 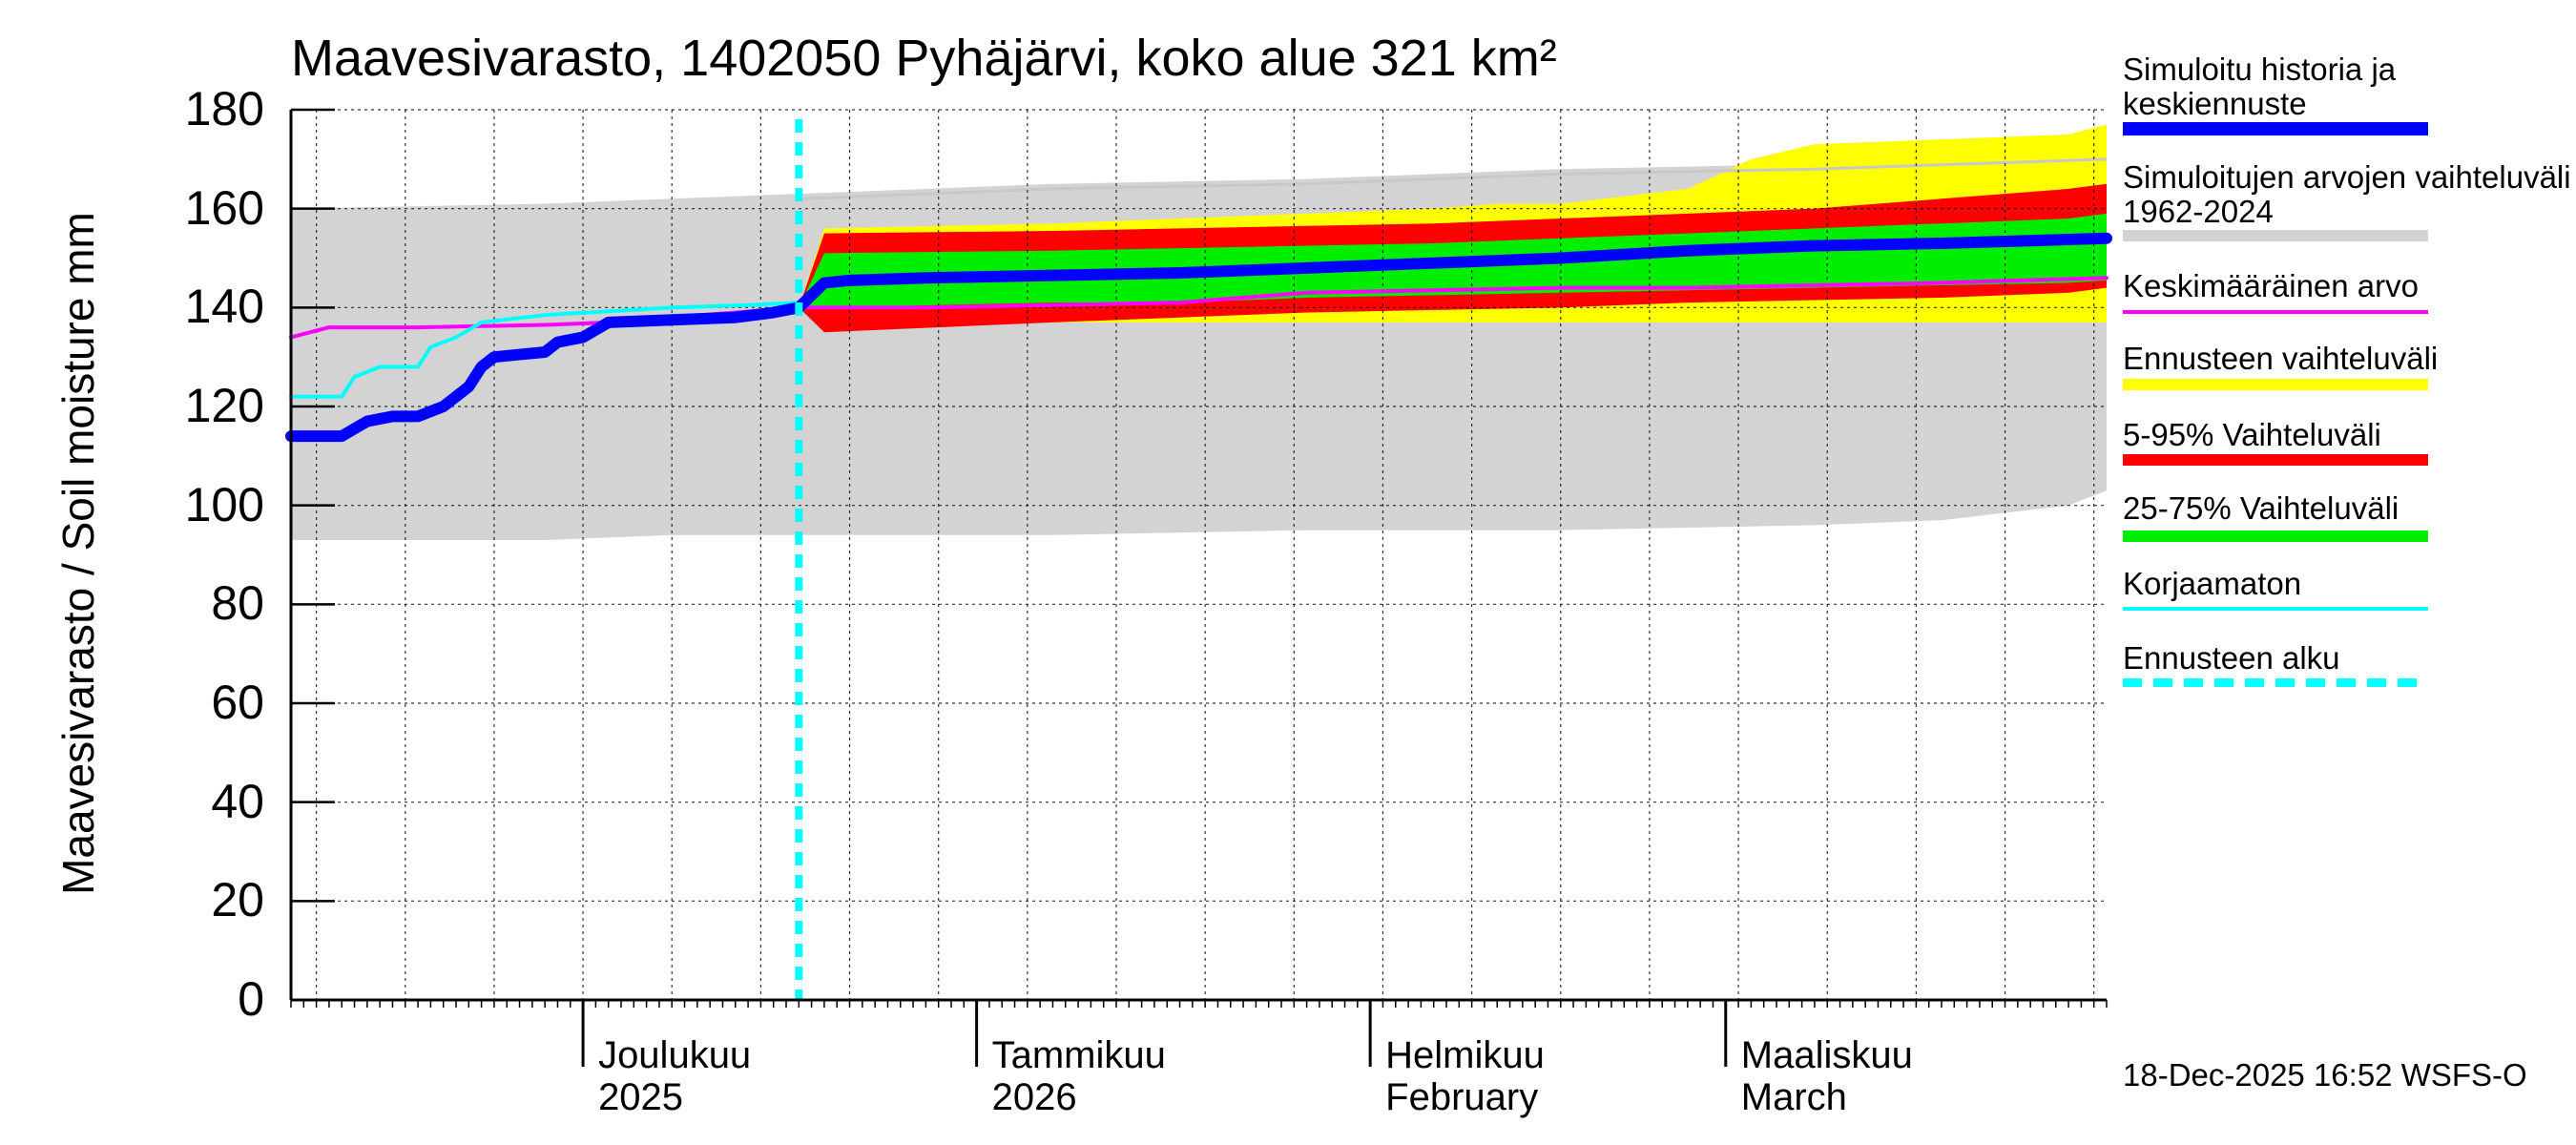 I want to click on y-tick-label: 80, so click(x=237, y=603).